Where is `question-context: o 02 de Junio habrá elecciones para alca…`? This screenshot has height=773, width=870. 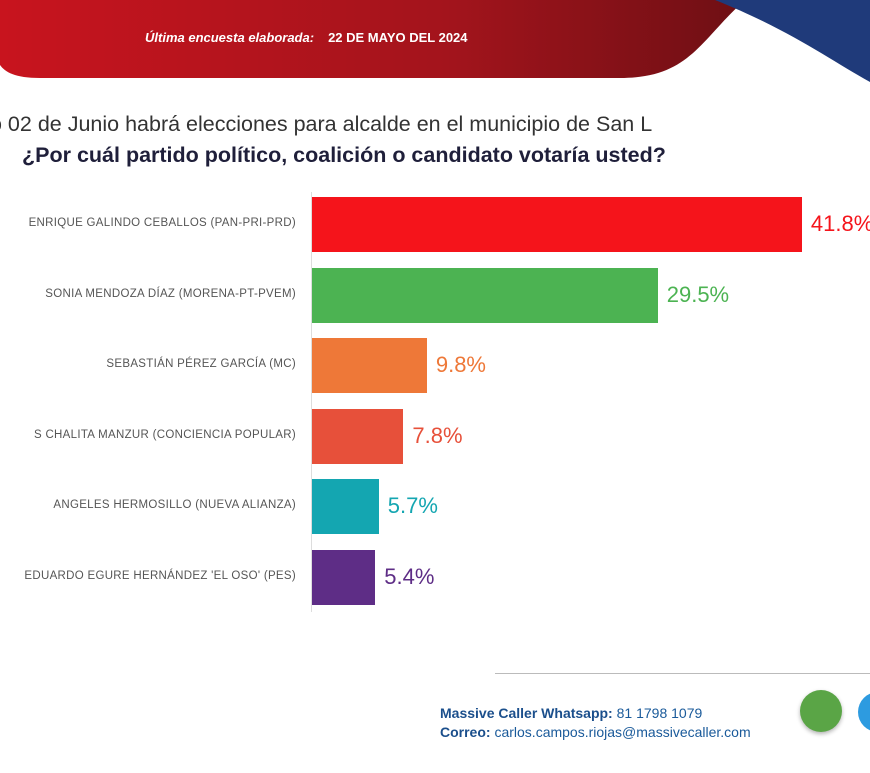
question-context: o 02 de Junio habrá elecciones para alca… is located at coordinates (326, 124).